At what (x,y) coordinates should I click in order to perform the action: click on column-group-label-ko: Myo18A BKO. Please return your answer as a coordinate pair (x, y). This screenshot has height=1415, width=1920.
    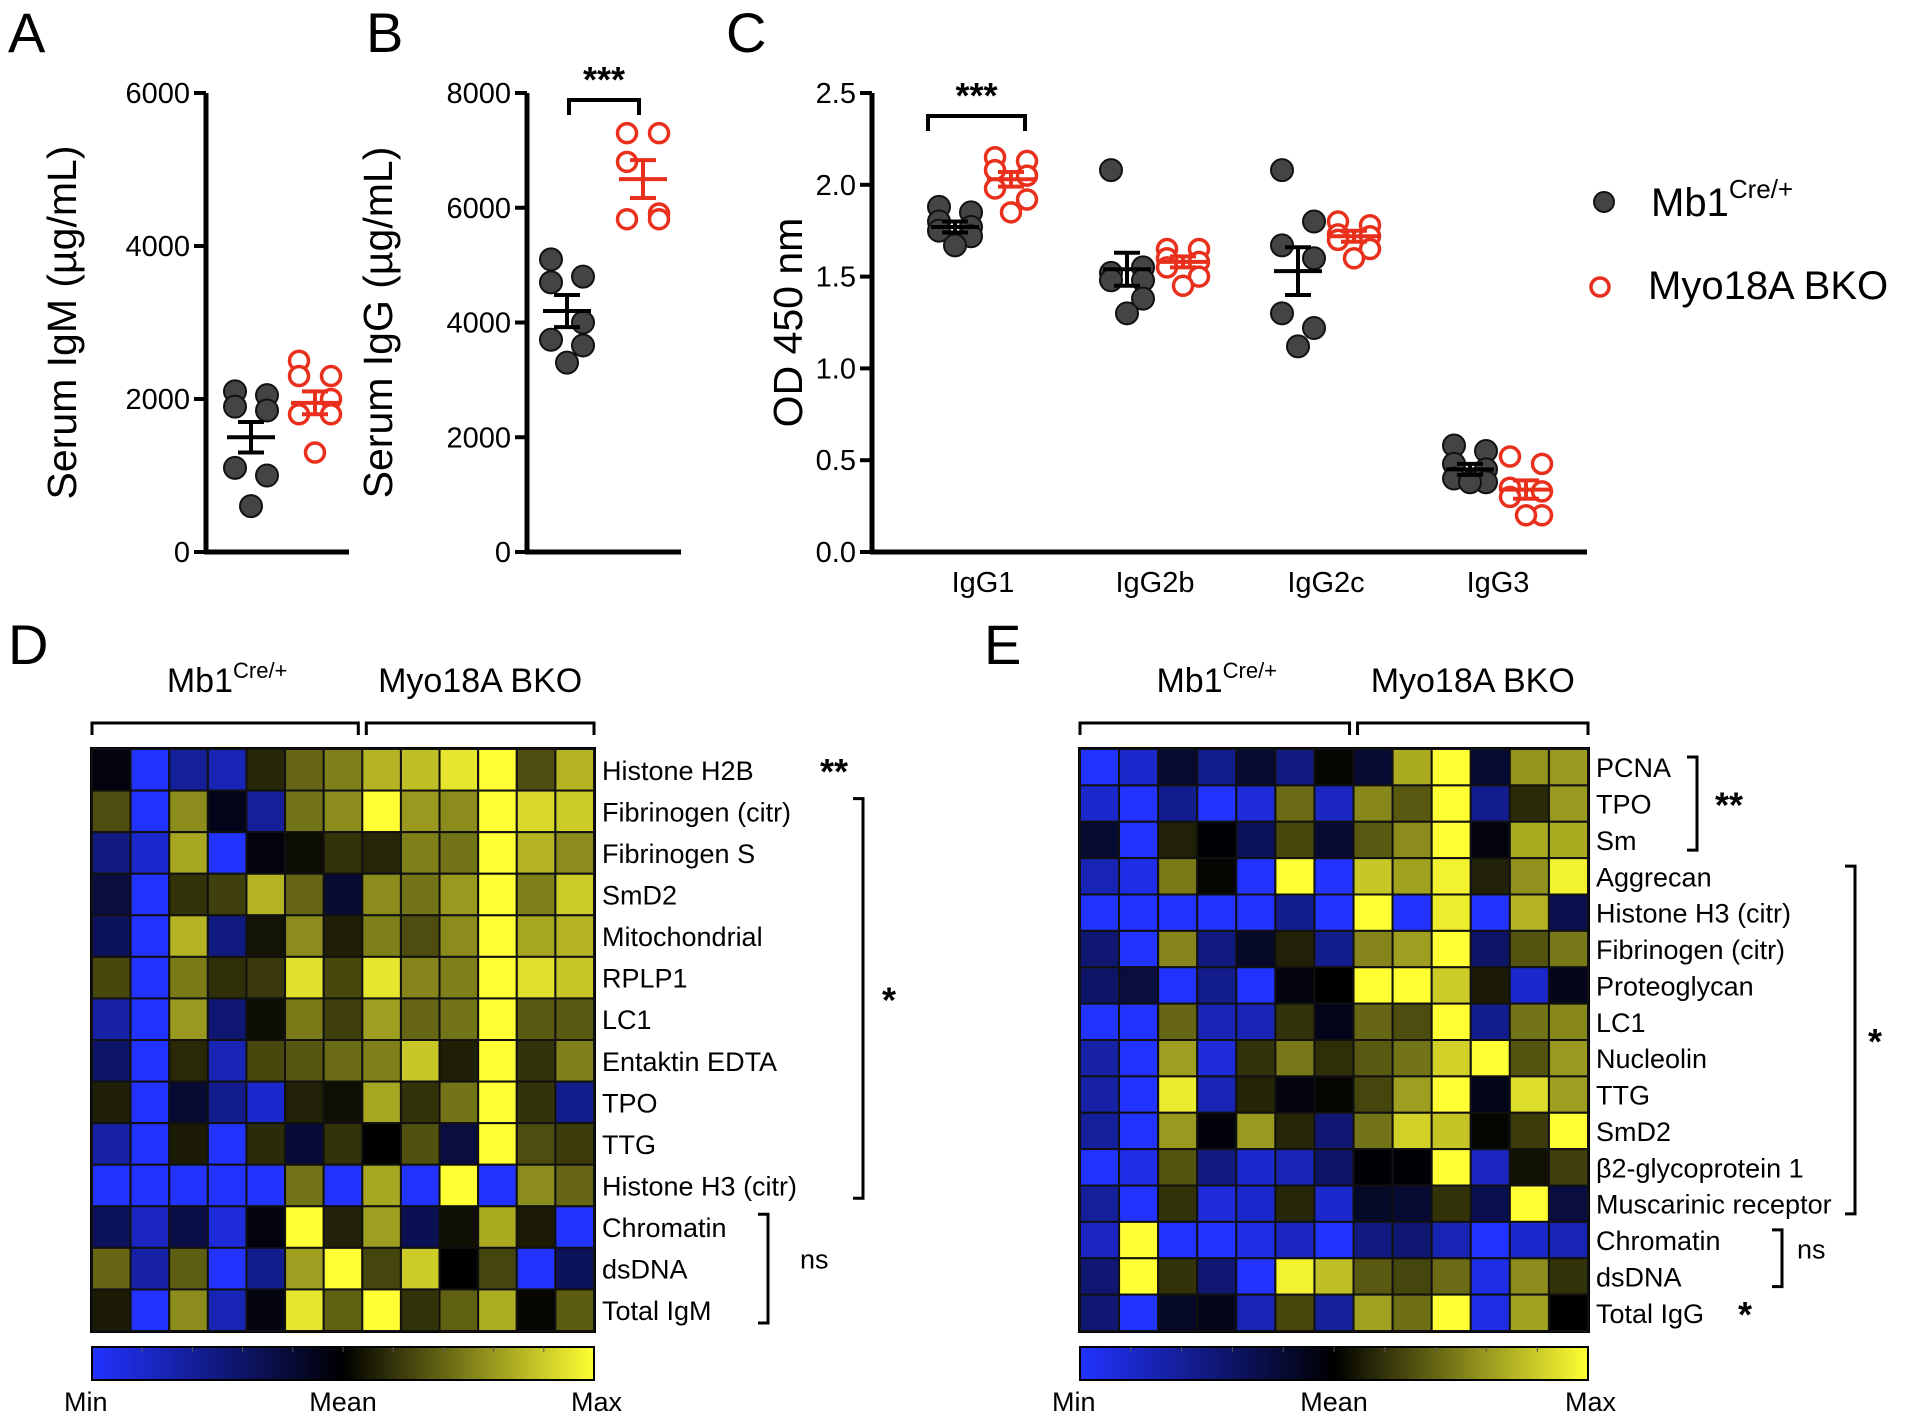
    Looking at the image, I should click on (1473, 681).